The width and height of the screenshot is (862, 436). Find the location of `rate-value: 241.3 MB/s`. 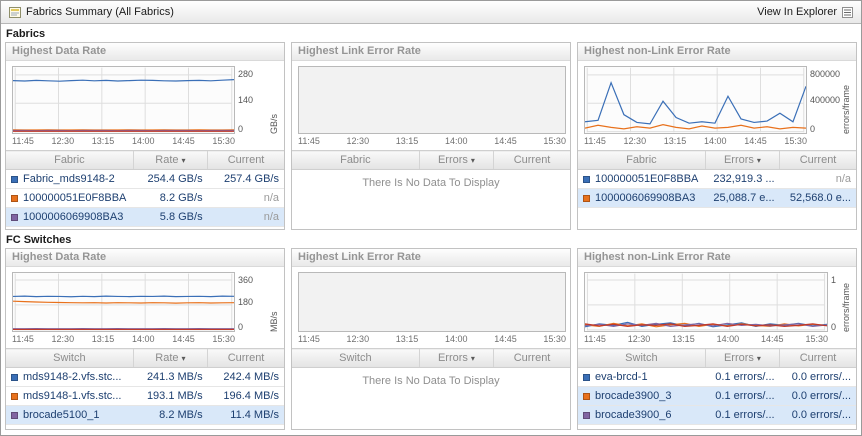

rate-value: 241.3 MB/s is located at coordinates (170, 377).